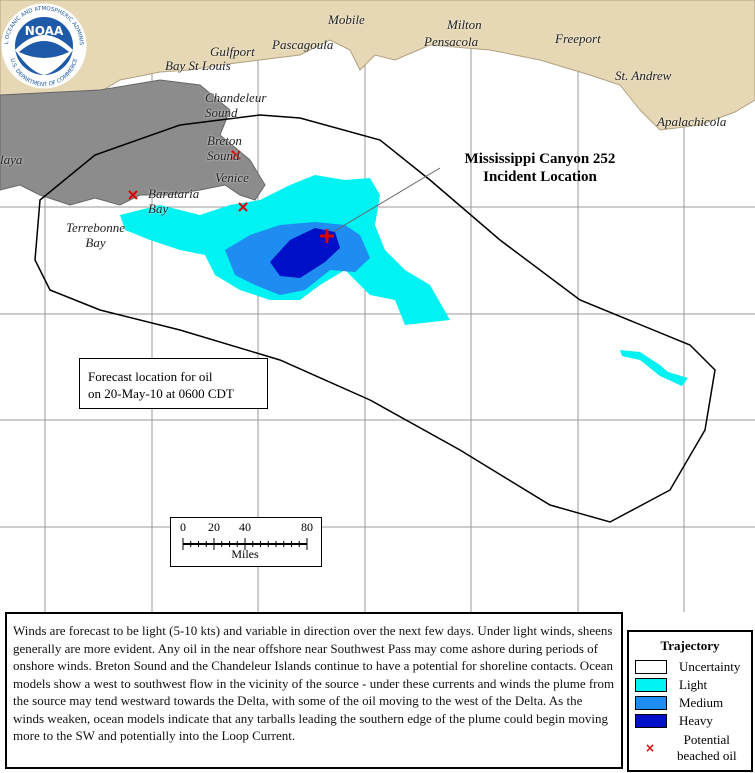  I want to click on legend-item: × Potential beached oil, so click(690, 748).